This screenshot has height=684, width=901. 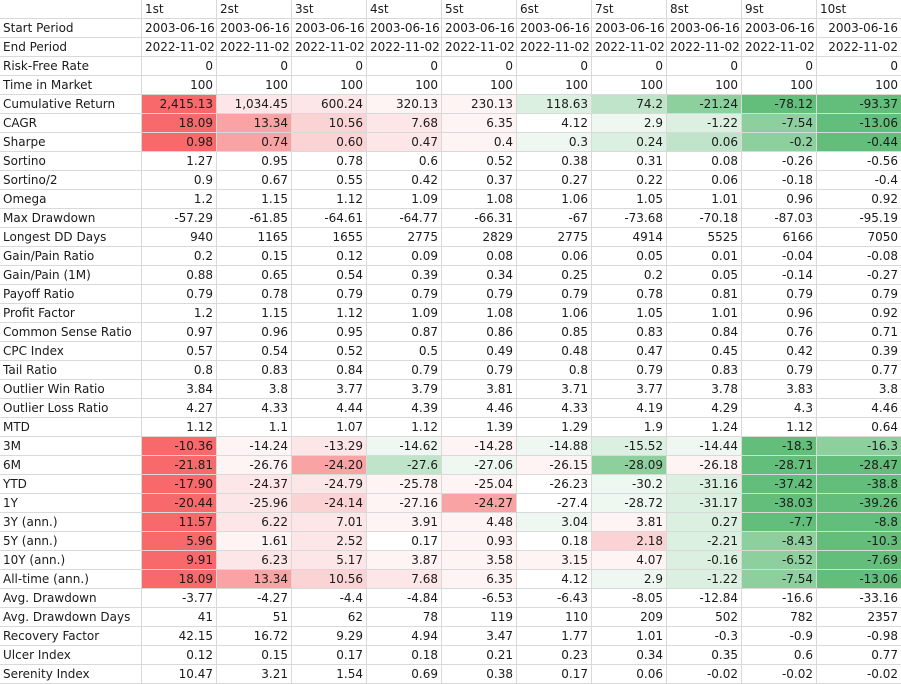 I want to click on value-cell: 1.1, so click(x=254, y=427).